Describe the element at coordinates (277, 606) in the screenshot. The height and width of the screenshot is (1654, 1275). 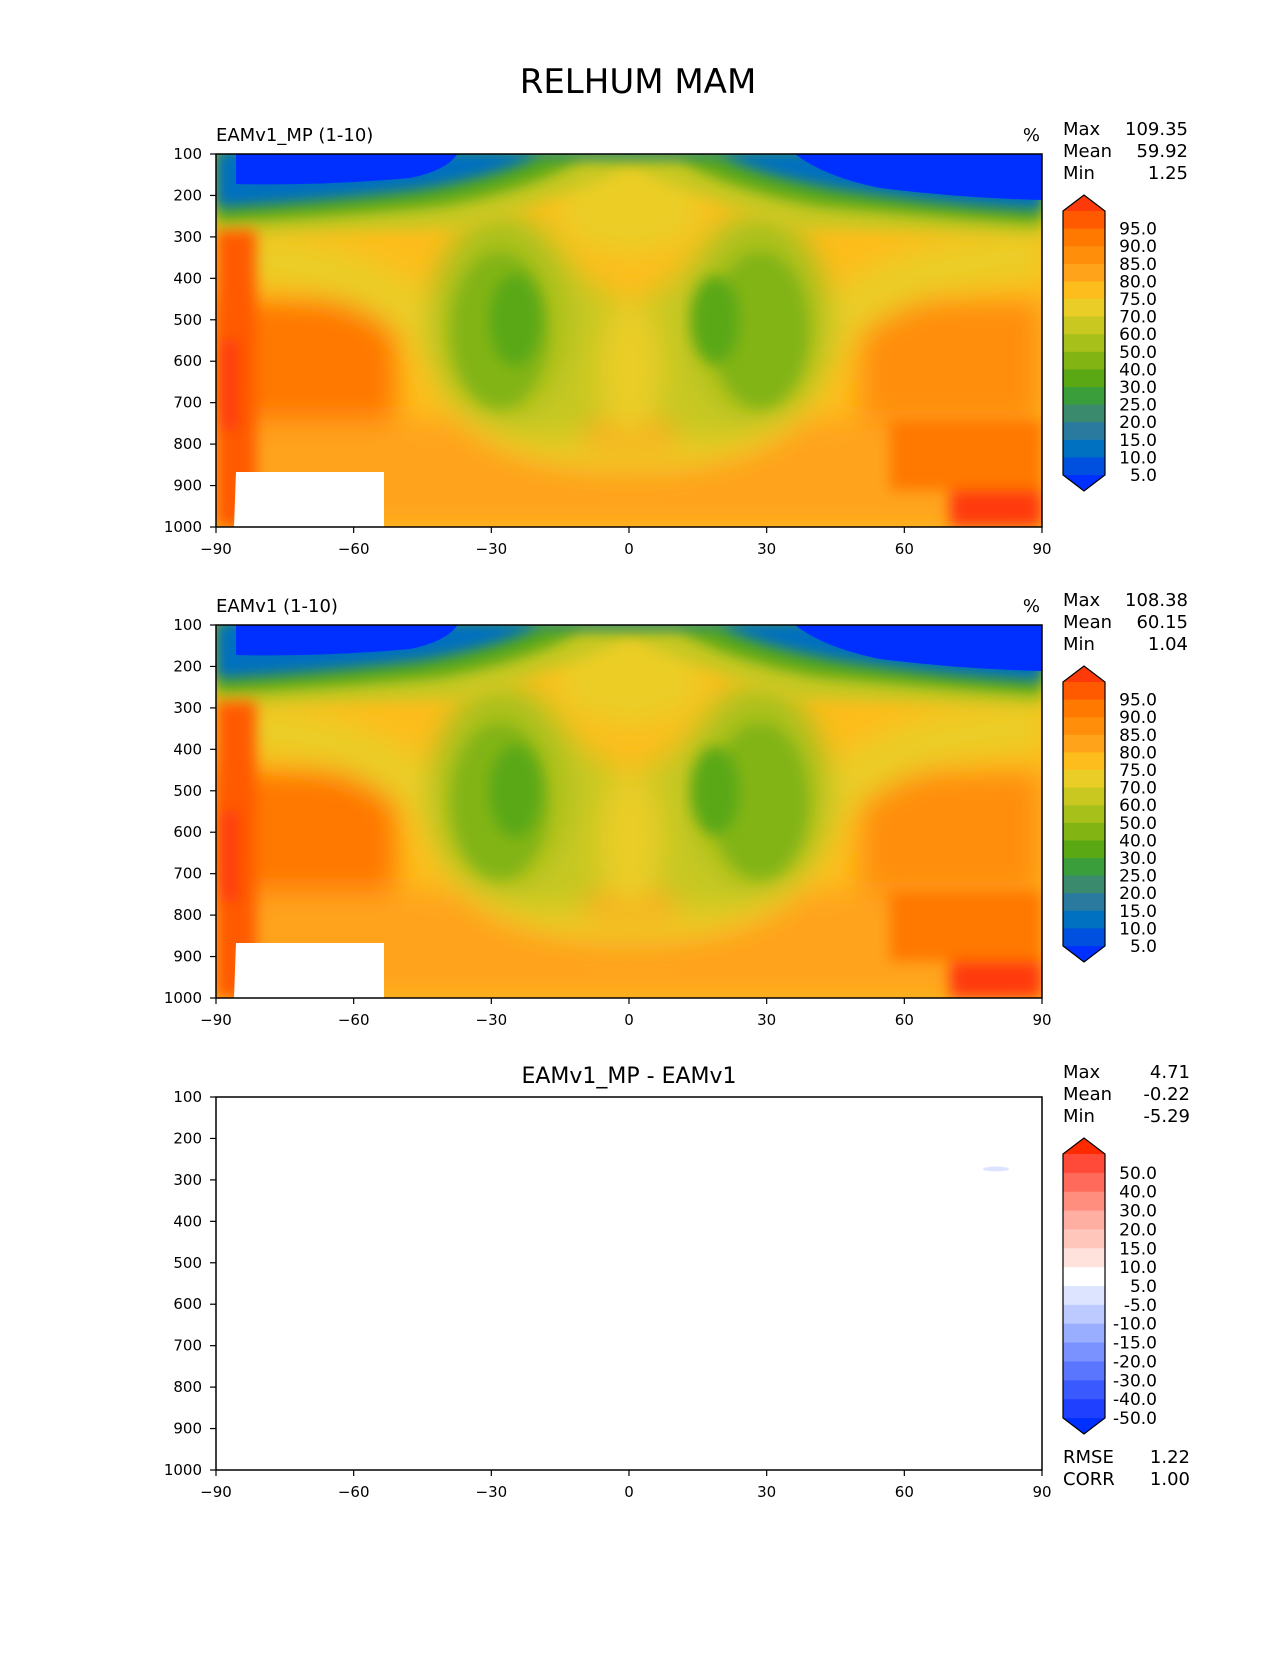
I see `panel-2-title: EAMv1 (1-10)` at that location.